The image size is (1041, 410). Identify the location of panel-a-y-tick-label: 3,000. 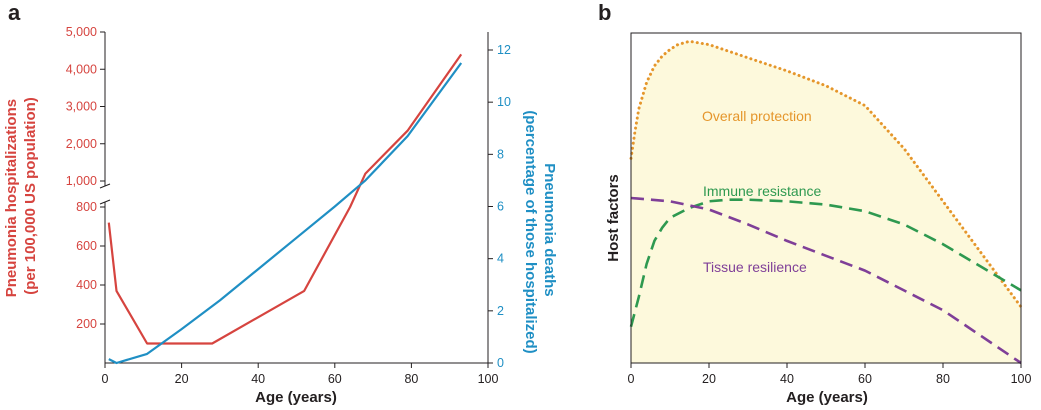
(81, 107).